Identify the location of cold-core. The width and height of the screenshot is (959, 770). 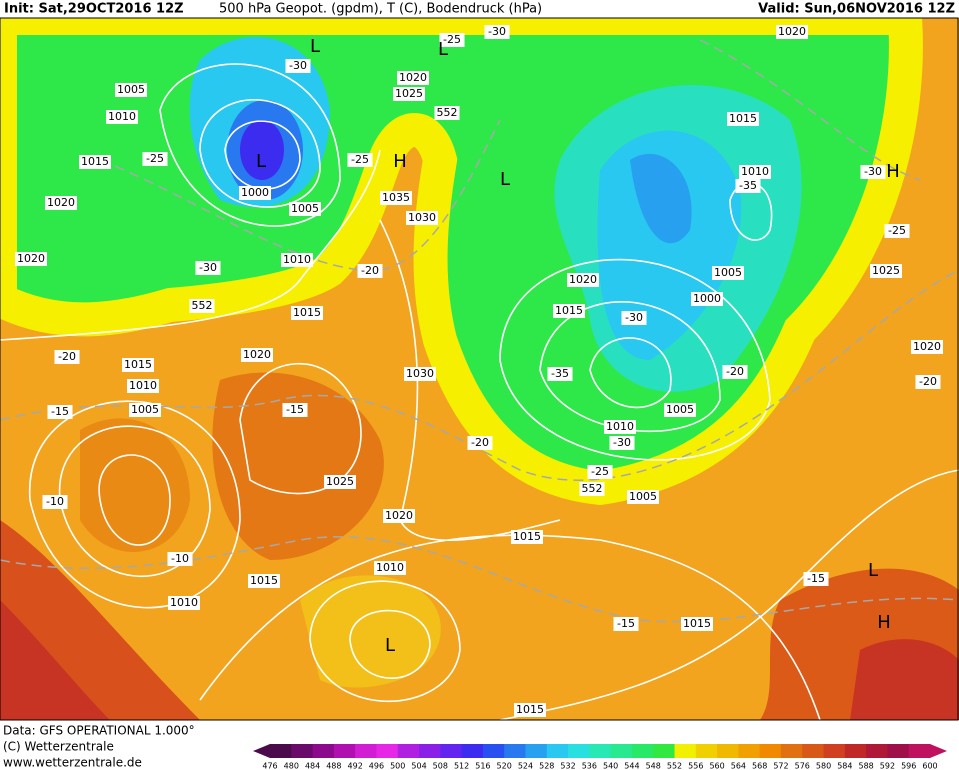
(262, 150).